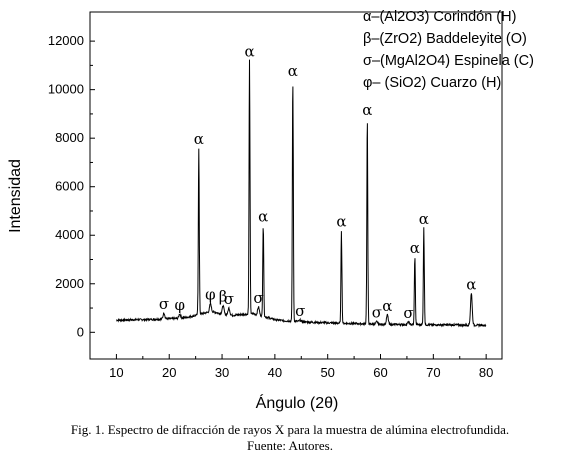 This screenshot has height=456, width=580. Describe the element at coordinates (439, 17) in the screenshot. I see `legend-entry: α–(Al2O3) Corindón (H)` at that location.